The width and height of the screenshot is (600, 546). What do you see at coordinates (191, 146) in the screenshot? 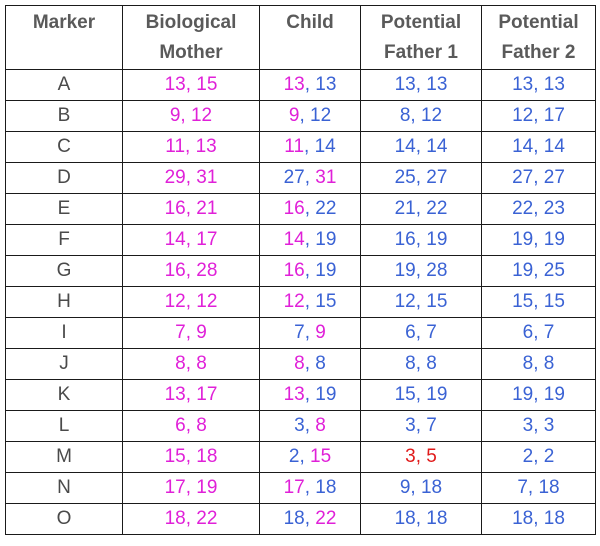
I see `mother-alleles: 11, 13` at bounding box center [191, 146].